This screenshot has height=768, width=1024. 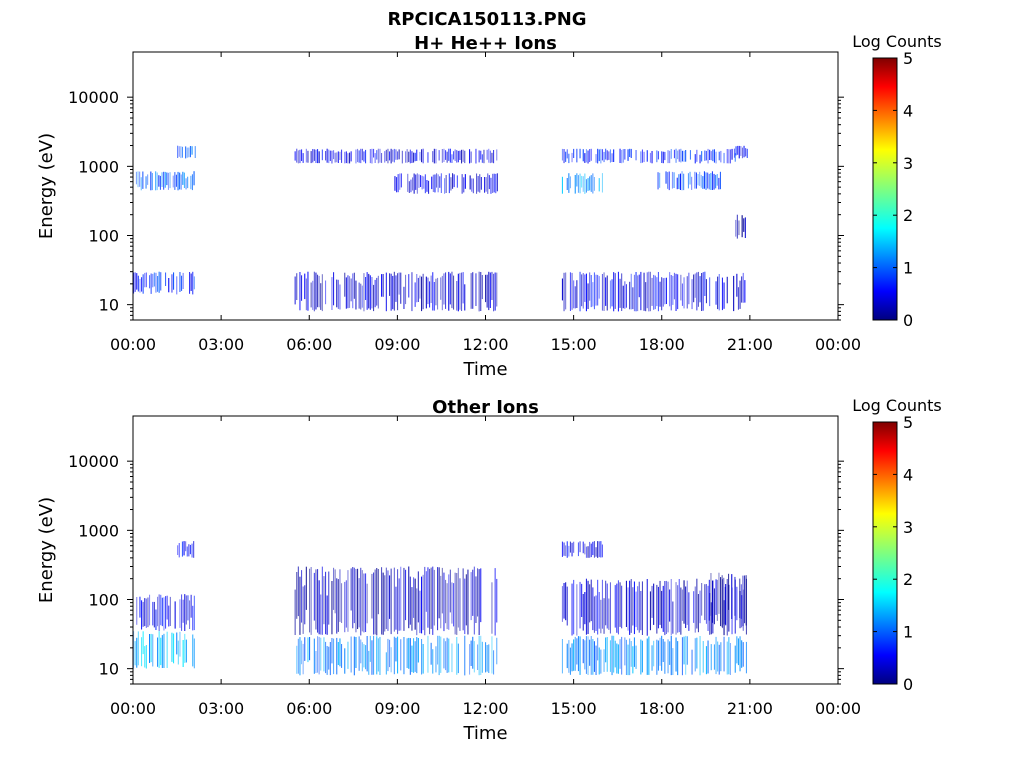 What do you see at coordinates (908, 527) in the screenshot?
I see `colorbar-tick-label: 3` at bounding box center [908, 527].